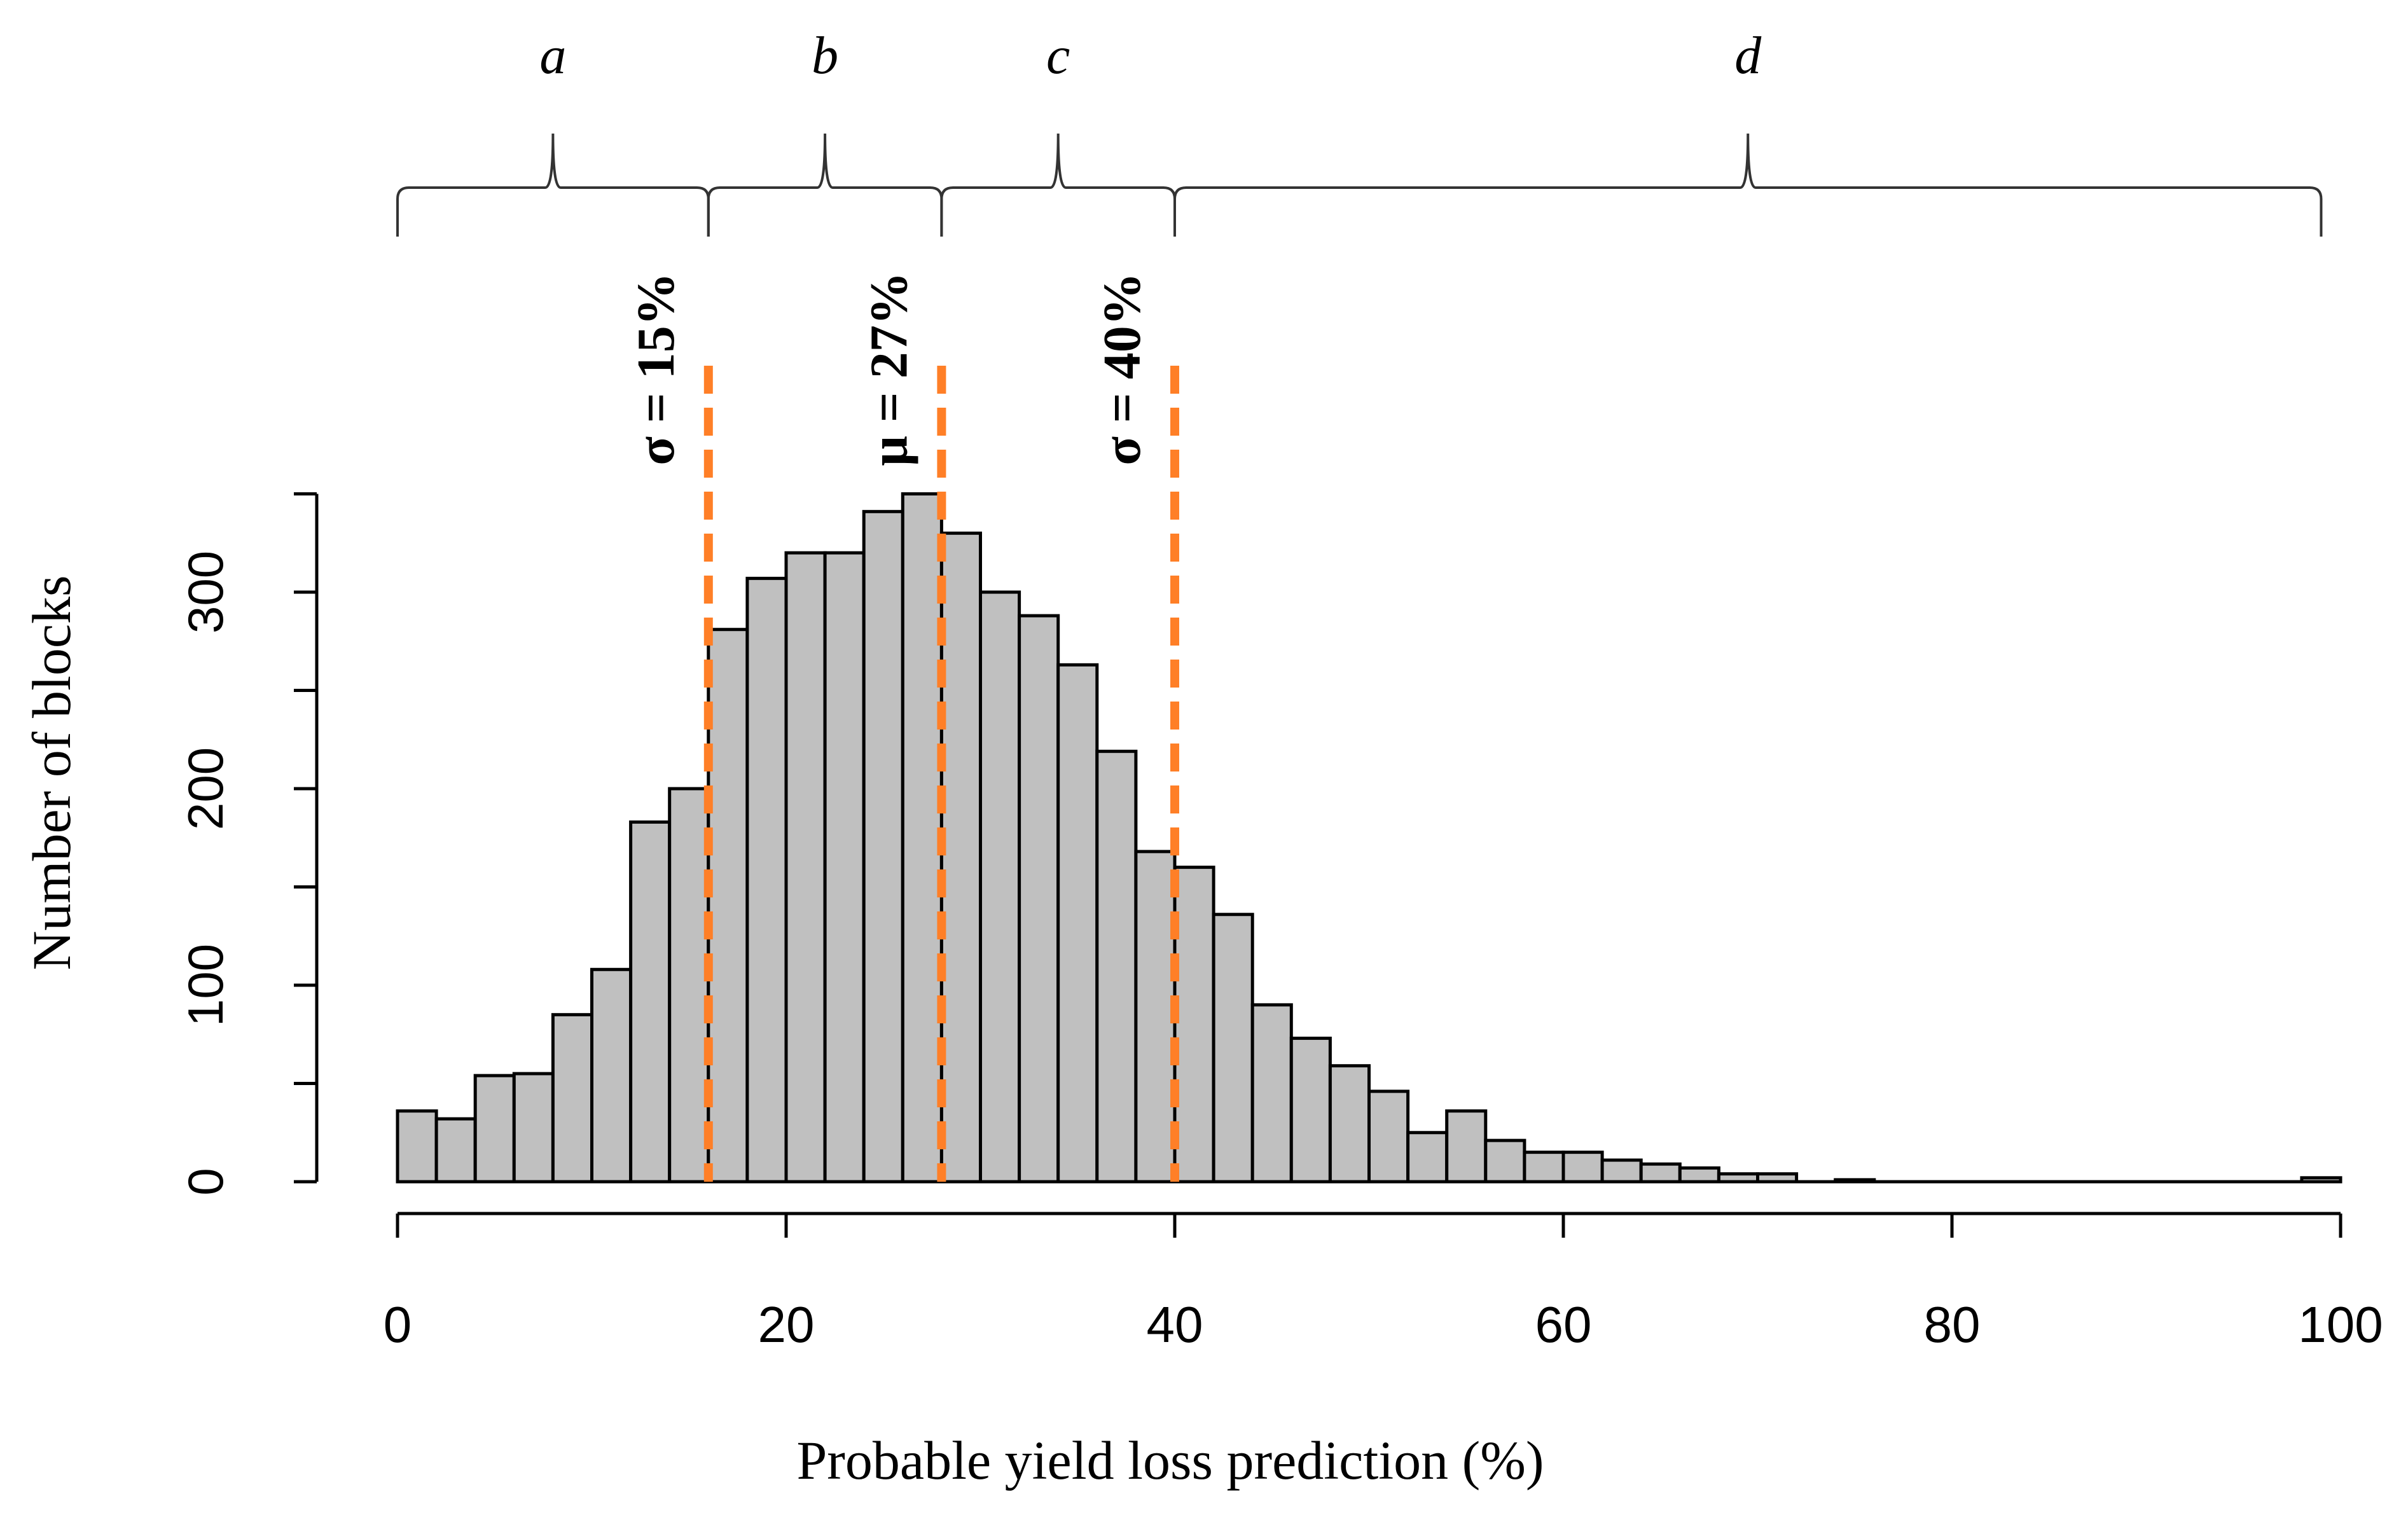 Image resolution: width=2408 pixels, height=1515 pixels. Describe the element at coordinates (1359, 131) in the screenshot. I see `brace-groups: a b c d` at that location.